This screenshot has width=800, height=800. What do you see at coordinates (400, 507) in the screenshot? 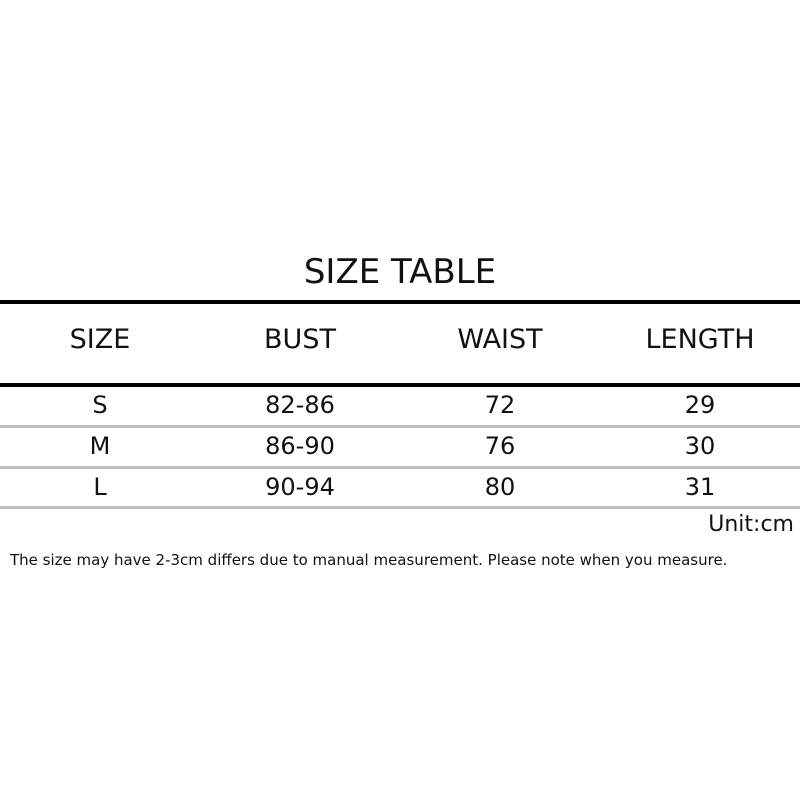
I see `table-bottom-border` at bounding box center [400, 507].